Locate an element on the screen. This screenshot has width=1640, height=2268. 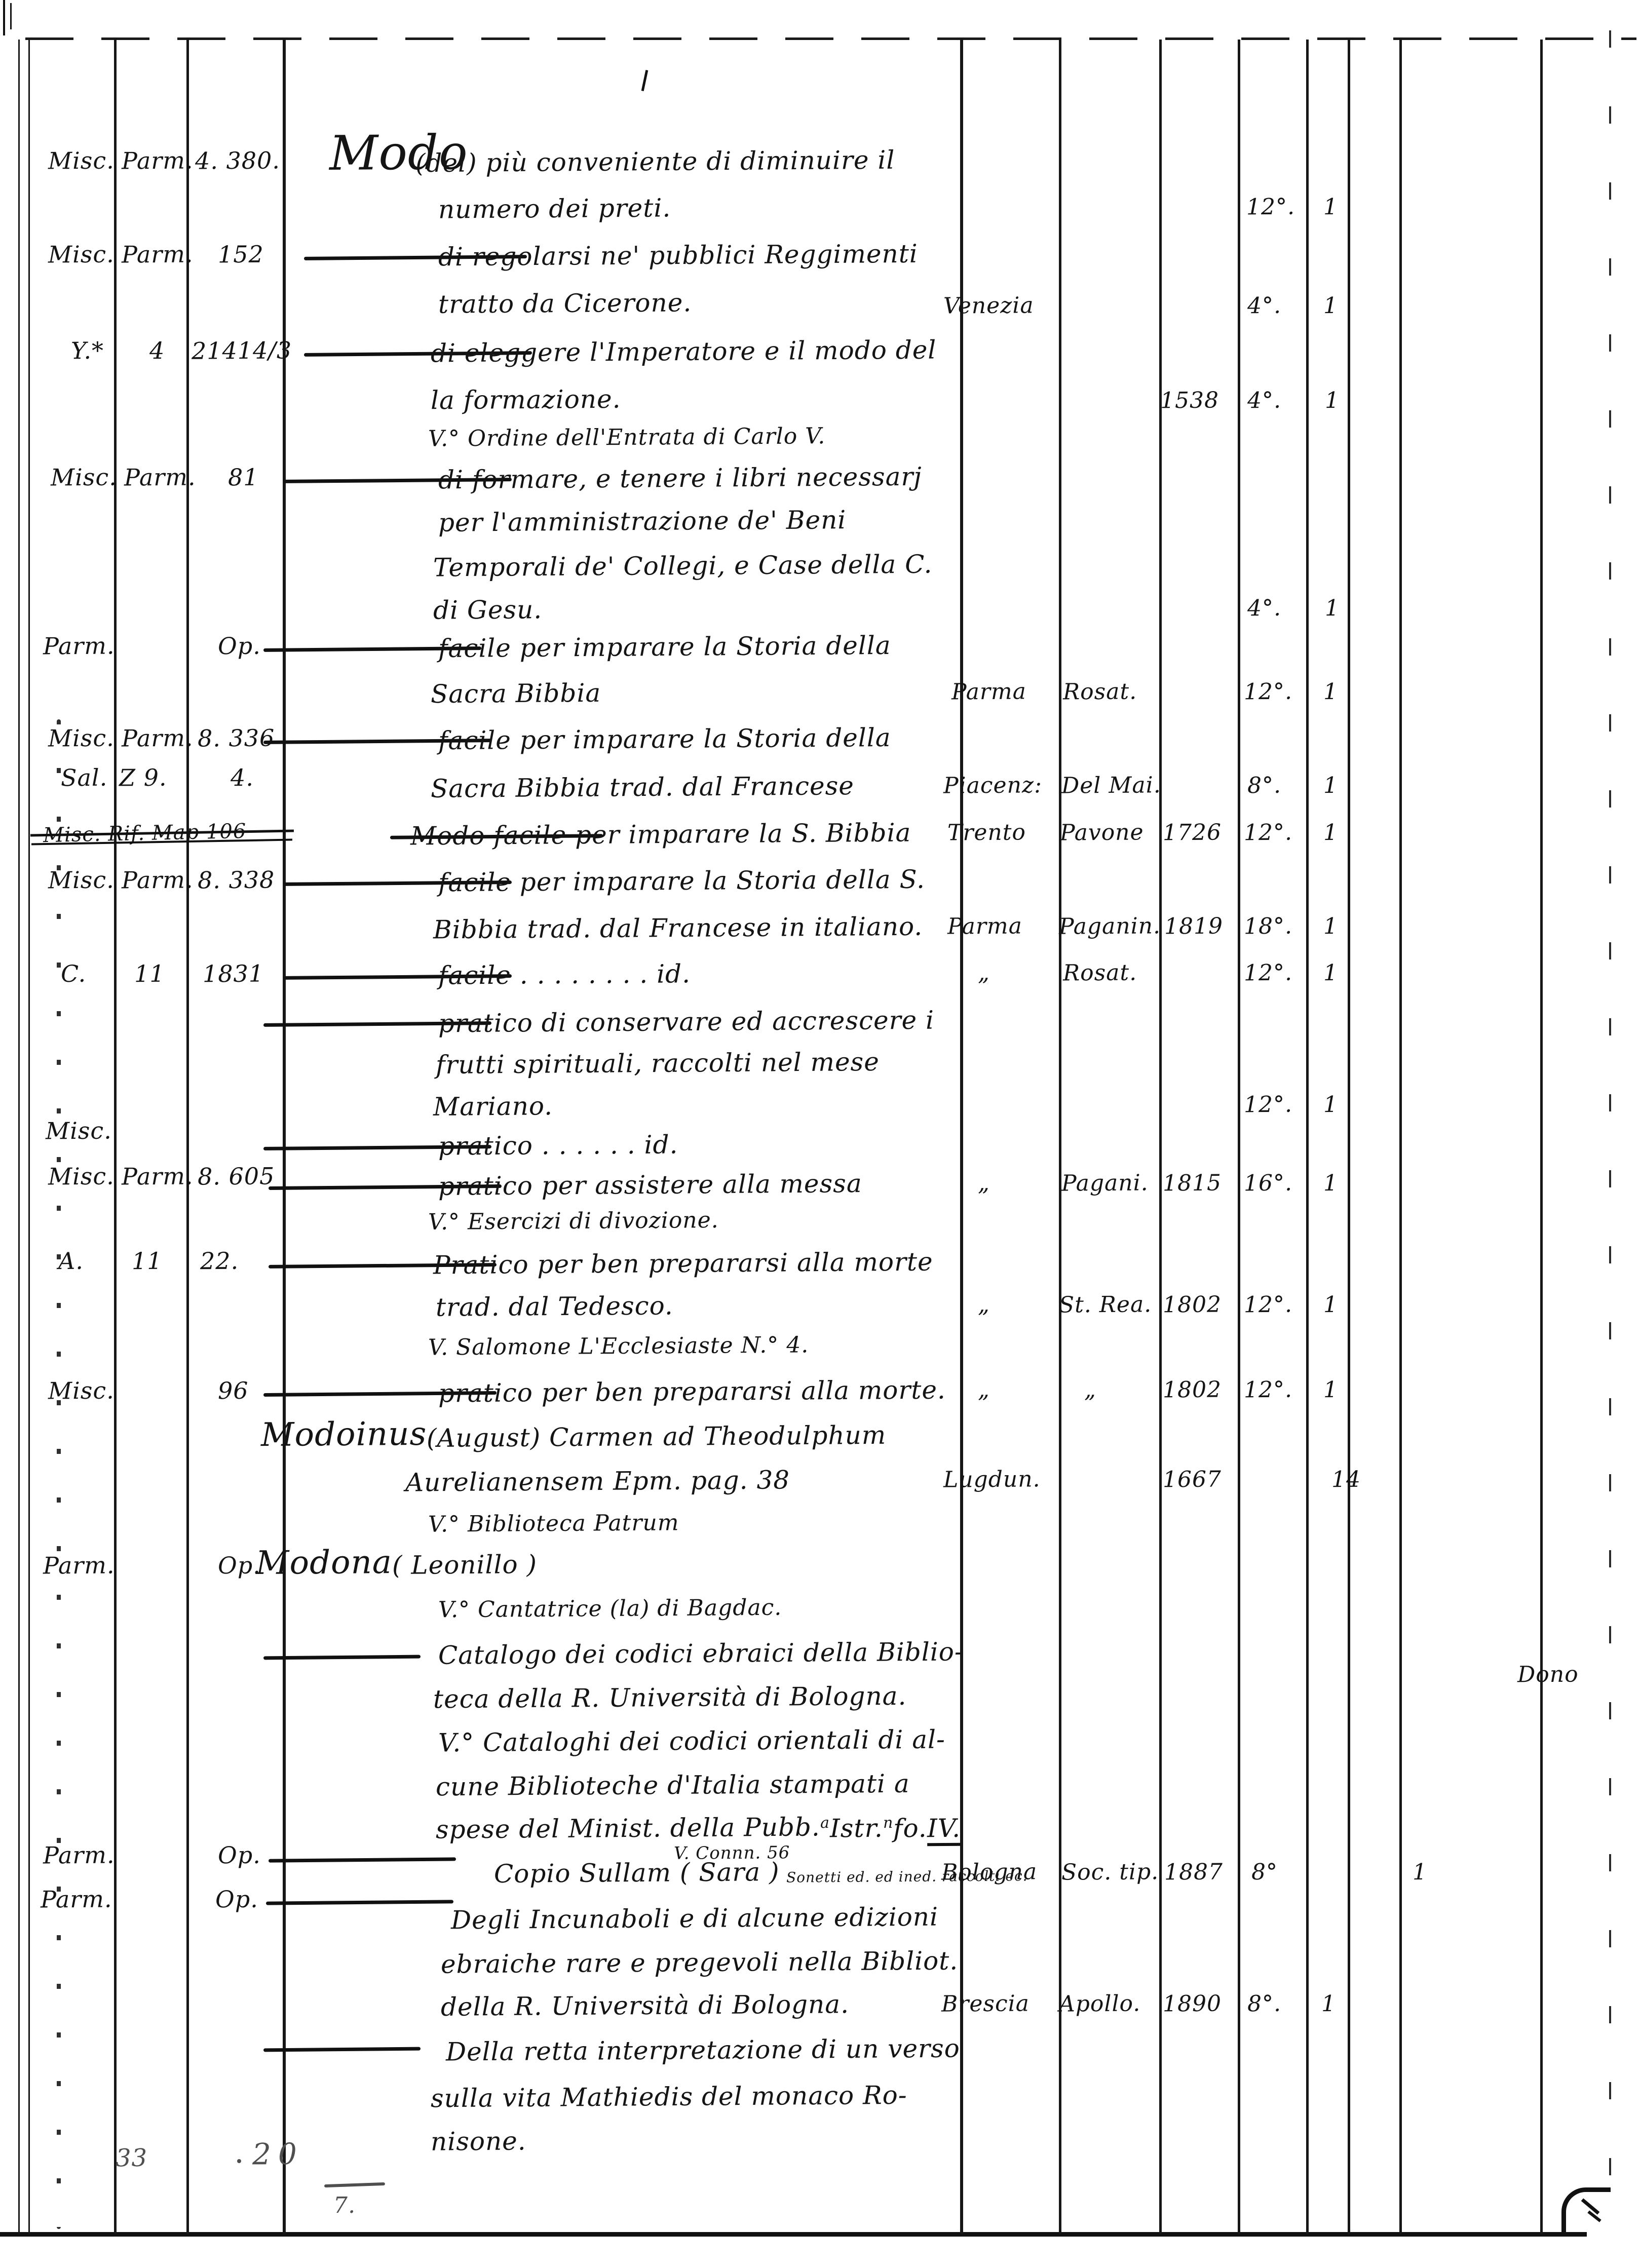
year-cell: 1726 is located at coordinates (1192, 832).